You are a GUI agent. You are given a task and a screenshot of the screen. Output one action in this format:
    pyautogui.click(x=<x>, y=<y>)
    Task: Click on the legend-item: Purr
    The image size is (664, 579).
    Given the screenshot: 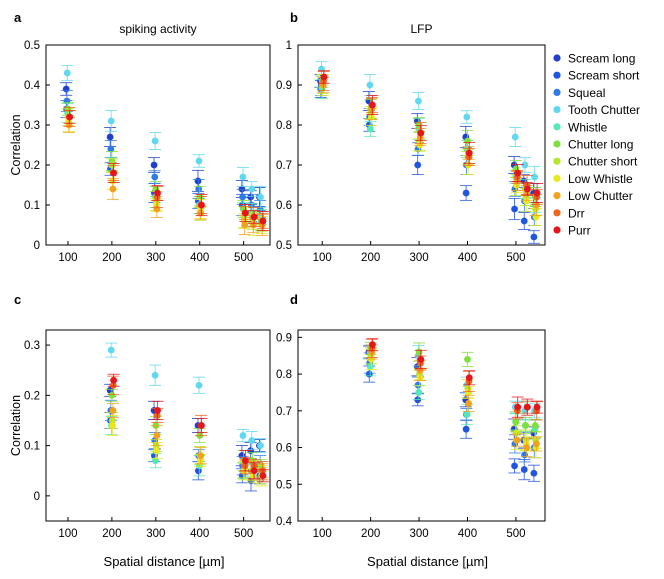 What is the action you would take?
    pyautogui.click(x=572, y=231)
    